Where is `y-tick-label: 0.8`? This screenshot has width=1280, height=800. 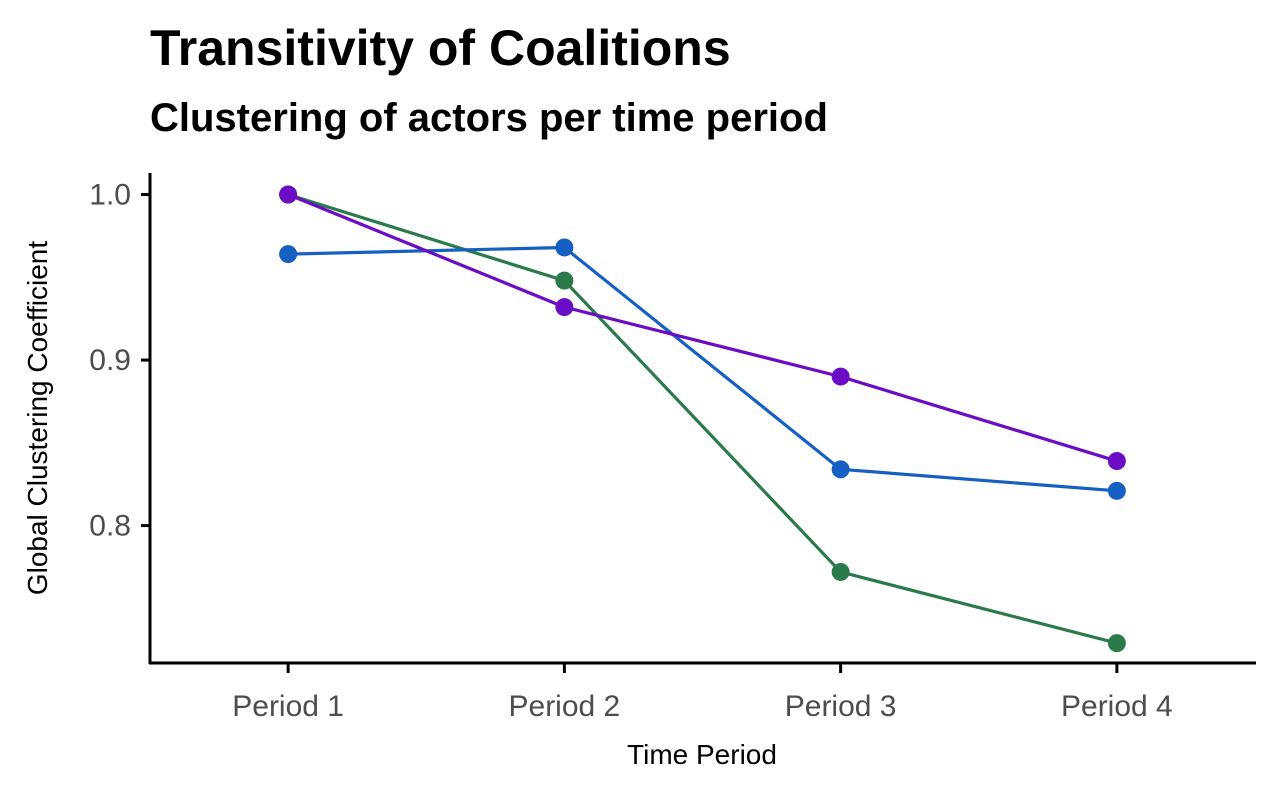
y-tick-label: 0.8 is located at coordinates (110, 526).